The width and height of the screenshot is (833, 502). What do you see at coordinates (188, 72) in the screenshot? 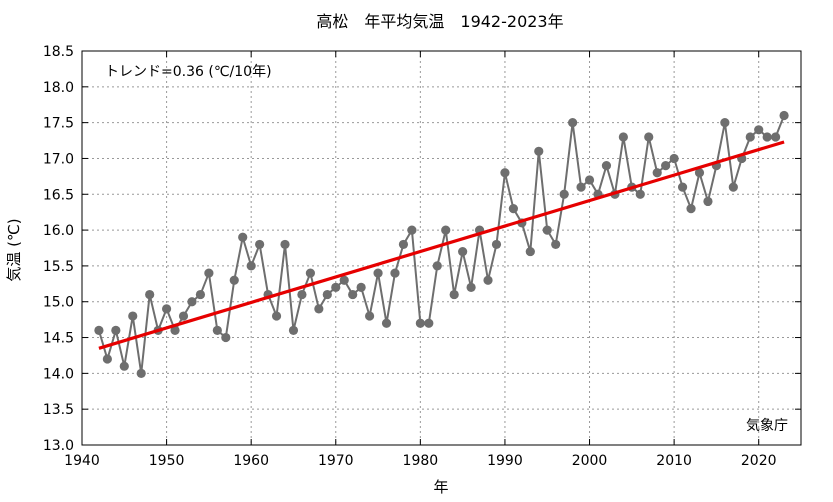
I see `trend-annotation: トレンド=0.36 (℃/10年)` at bounding box center [188, 72].